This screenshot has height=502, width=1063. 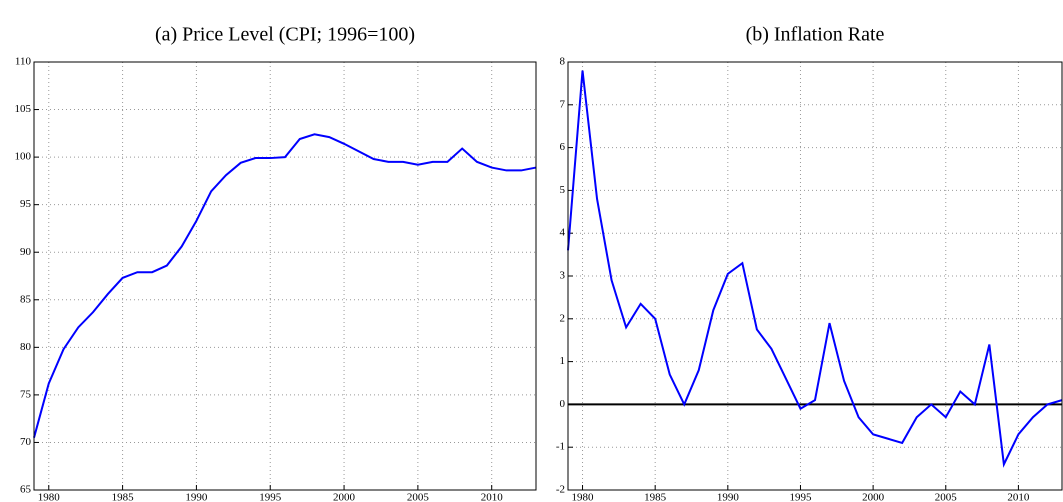 I want to click on y-tick-label: 0, so click(x=563, y=404).